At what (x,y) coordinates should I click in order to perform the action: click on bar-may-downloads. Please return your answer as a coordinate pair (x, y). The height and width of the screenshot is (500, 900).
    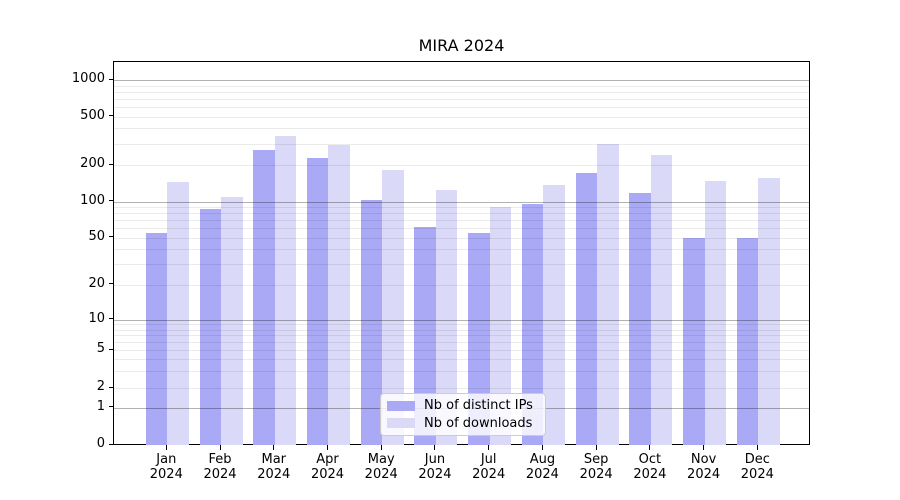
    Looking at the image, I should click on (393, 307).